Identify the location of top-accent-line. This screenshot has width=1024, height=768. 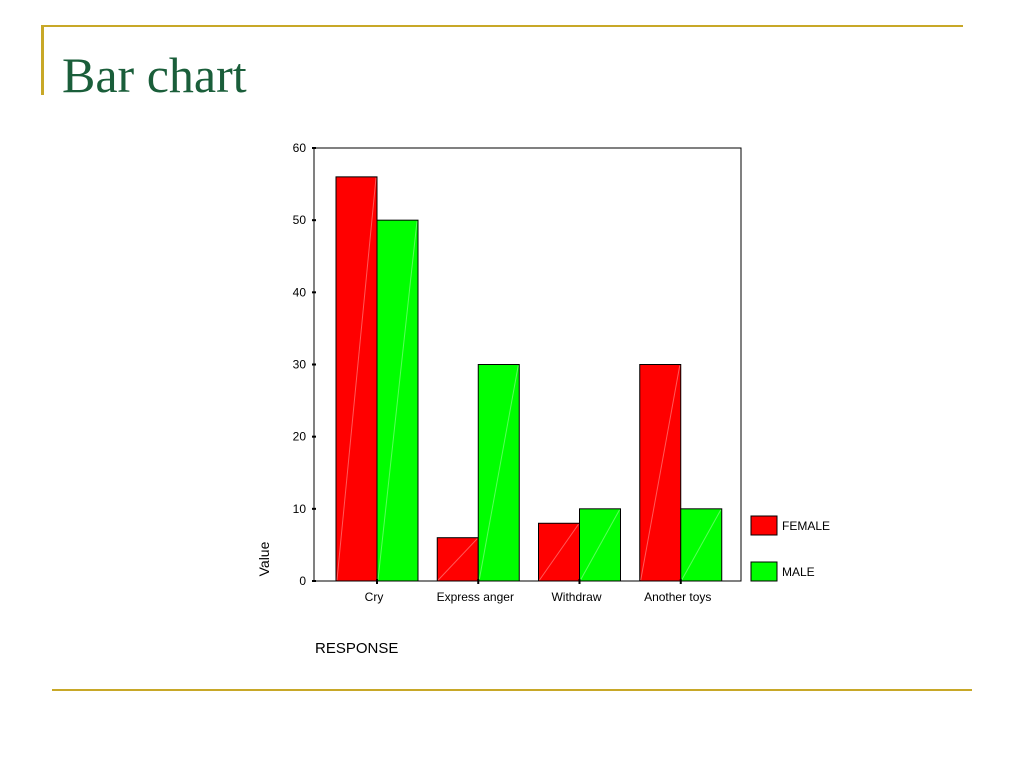
(502, 26).